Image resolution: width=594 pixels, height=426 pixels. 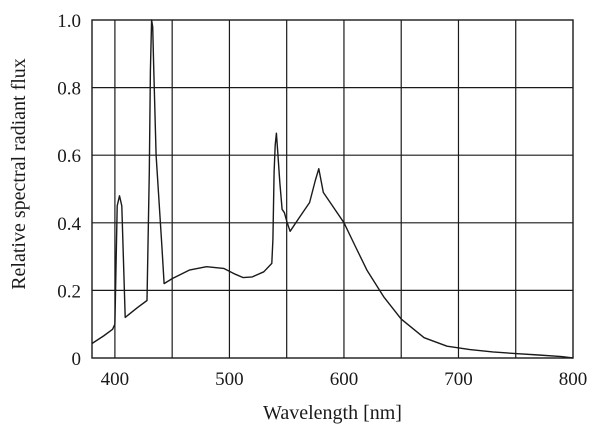 What do you see at coordinates (69, 190) in the screenshot?
I see `y-tick-labels: 0 0.2 0.4 0.6 0.8 1.0` at bounding box center [69, 190].